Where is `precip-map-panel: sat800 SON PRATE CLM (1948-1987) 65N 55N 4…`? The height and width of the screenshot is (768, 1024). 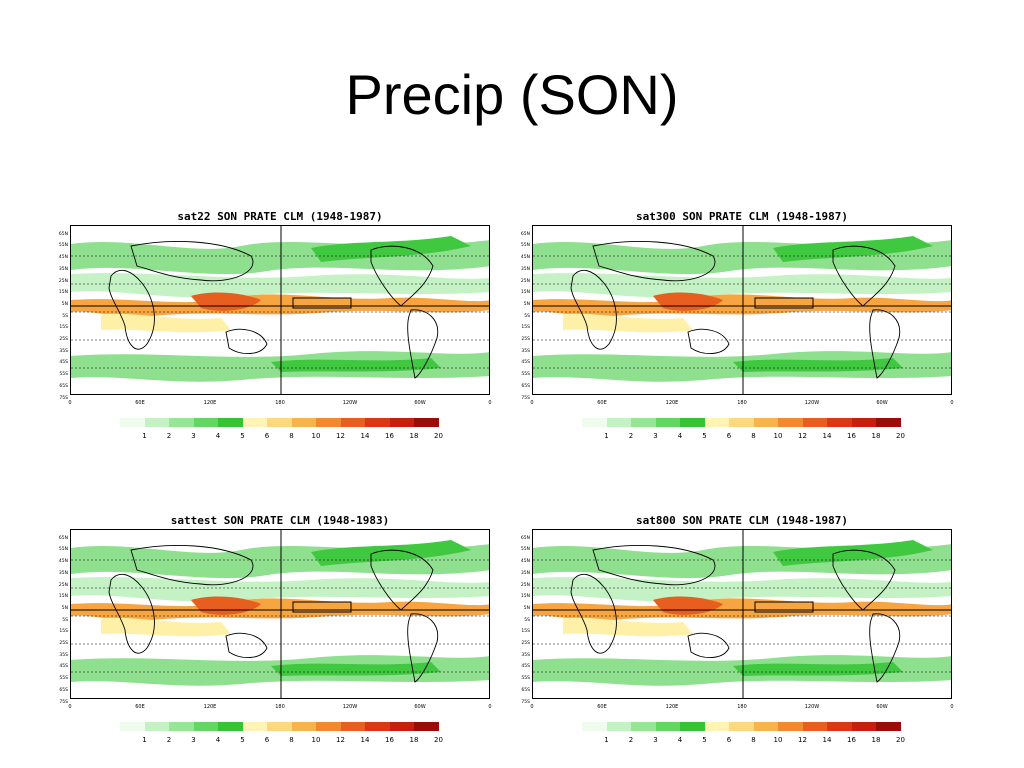 precip-map-panel: sat800 SON PRATE CLM (1948-1987) 65N 55N 4… is located at coordinates (732, 639).